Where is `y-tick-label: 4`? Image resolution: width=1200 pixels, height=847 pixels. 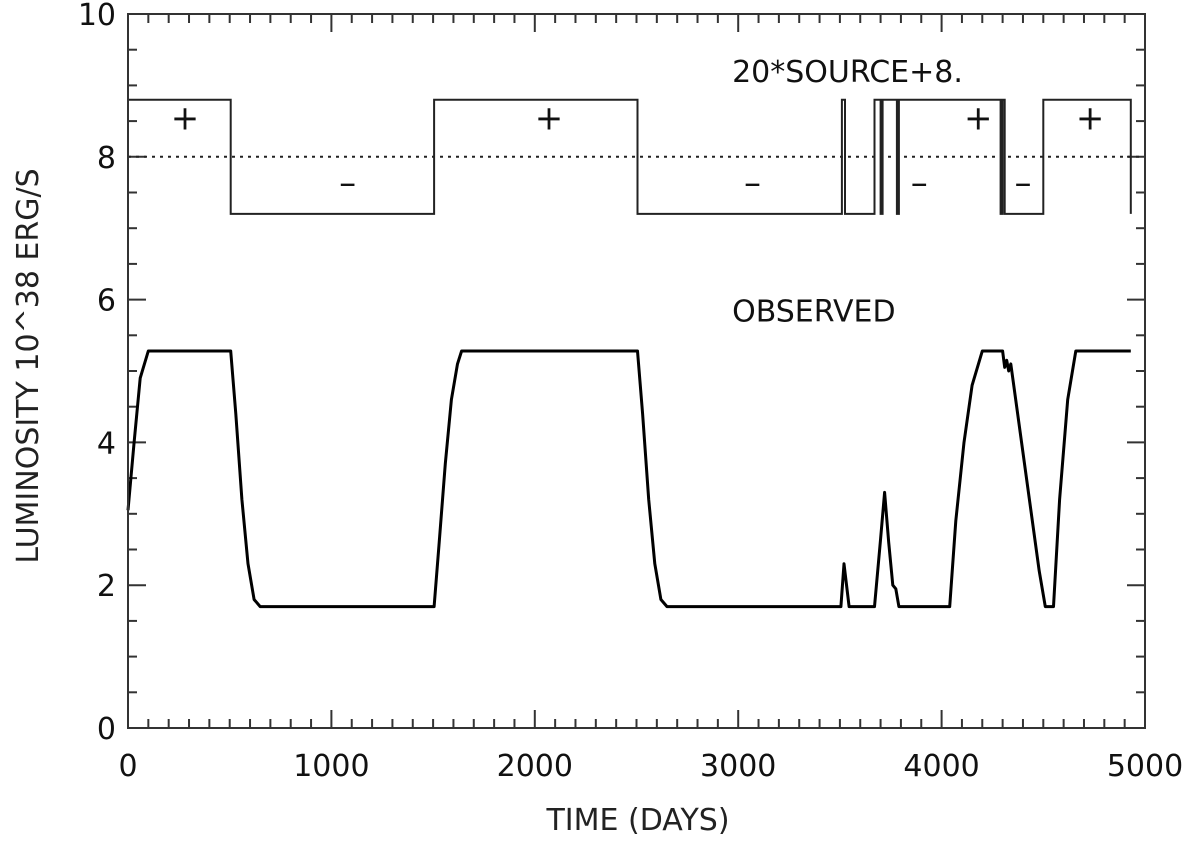 y-tick-label: 4 is located at coordinates (106, 443).